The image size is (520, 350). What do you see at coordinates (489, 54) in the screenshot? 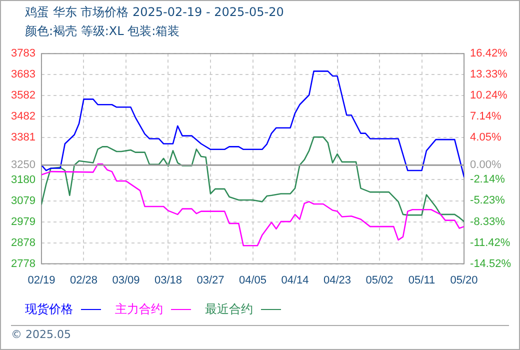
I see `y2-tick-label: 16.42%` at bounding box center [489, 54].